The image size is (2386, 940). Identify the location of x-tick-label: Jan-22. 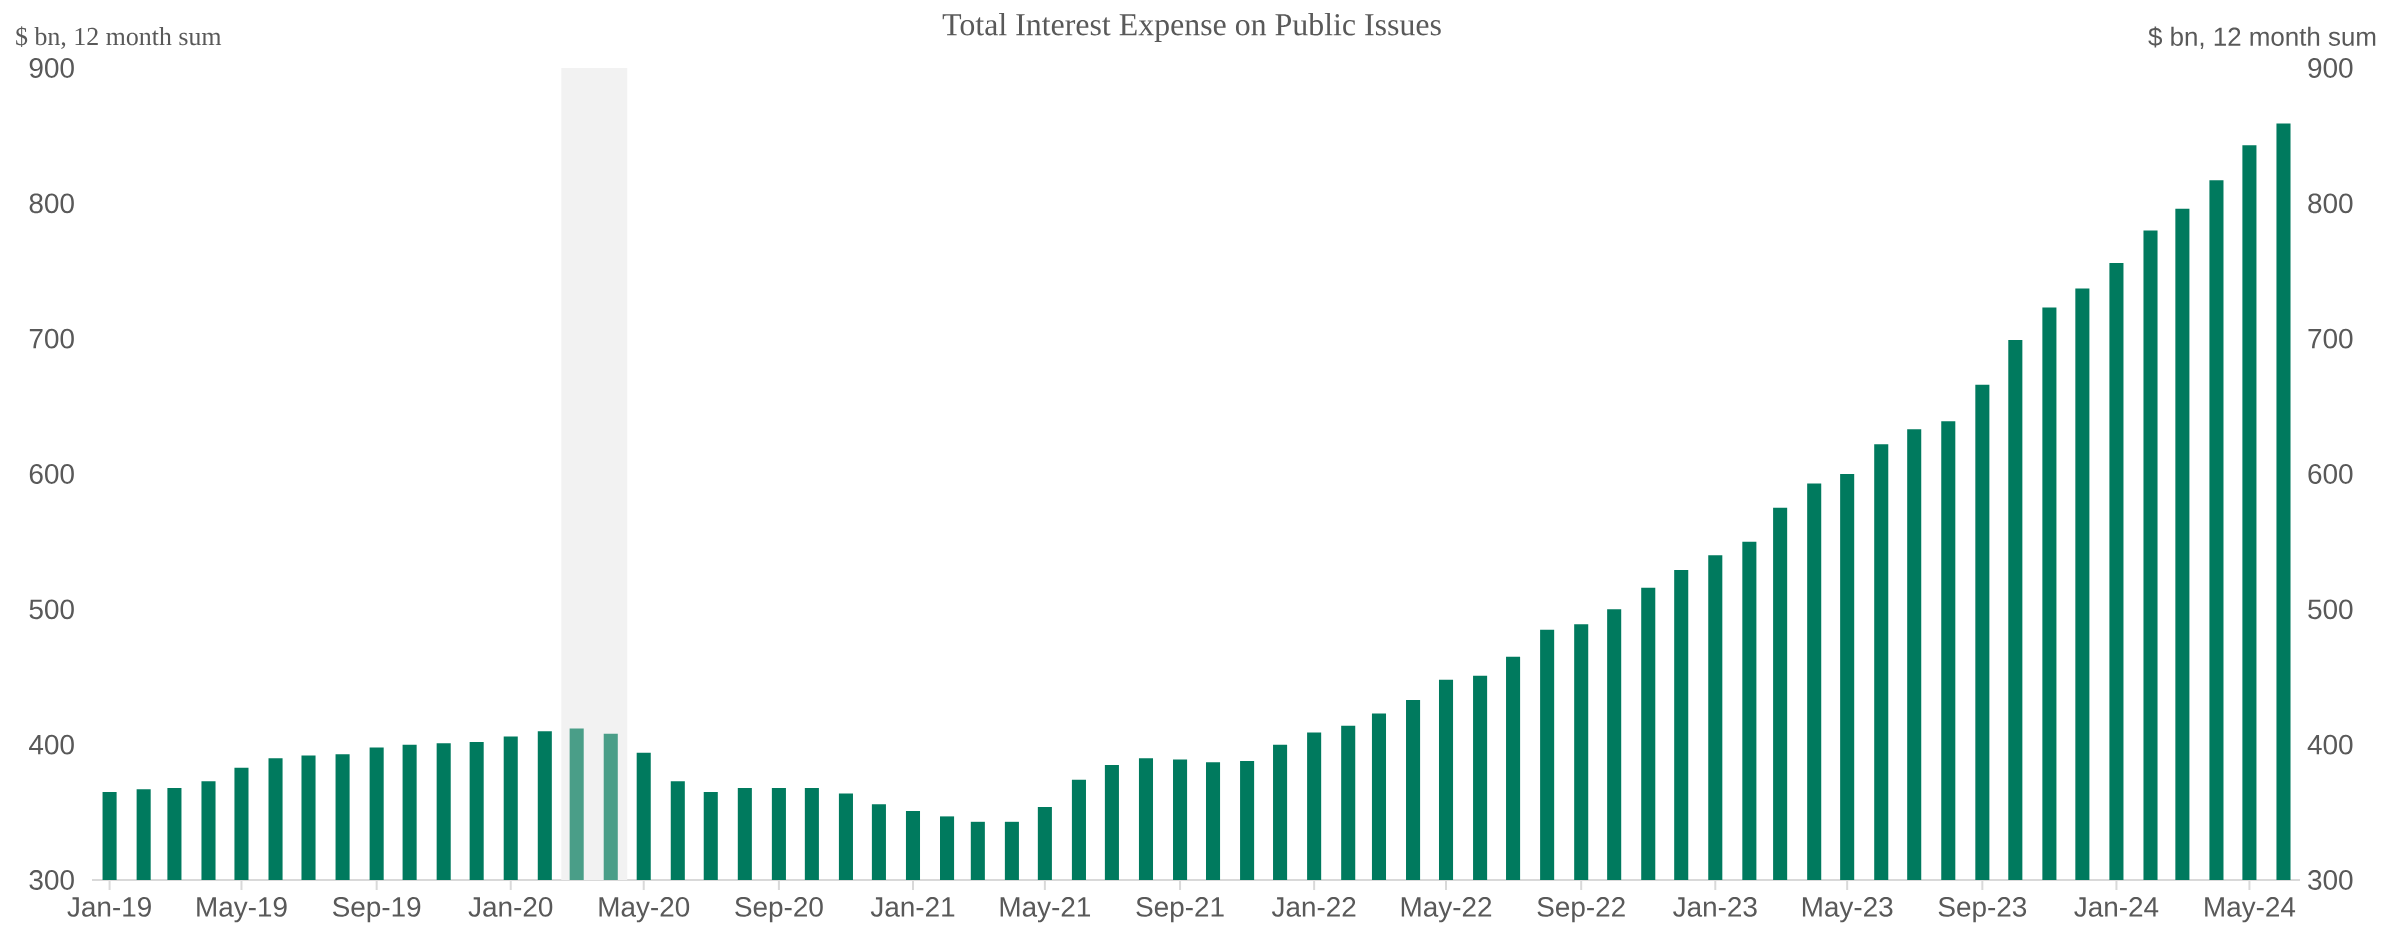
(1313, 907).